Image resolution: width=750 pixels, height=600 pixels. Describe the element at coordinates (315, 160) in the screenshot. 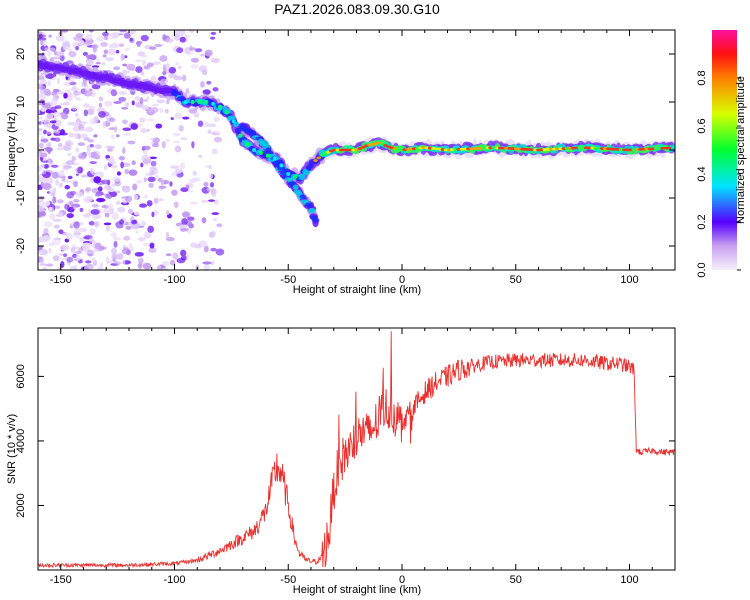

I see `ridge-peak` at that location.